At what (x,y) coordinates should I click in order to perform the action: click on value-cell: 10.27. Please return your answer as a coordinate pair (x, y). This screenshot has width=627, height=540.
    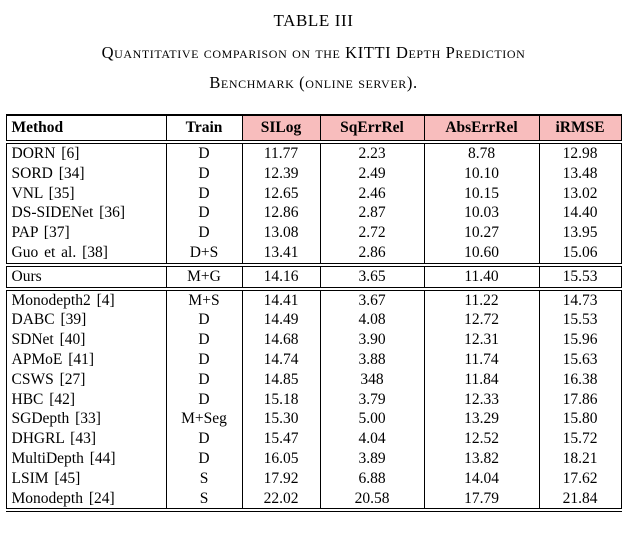
    Looking at the image, I should click on (481, 233).